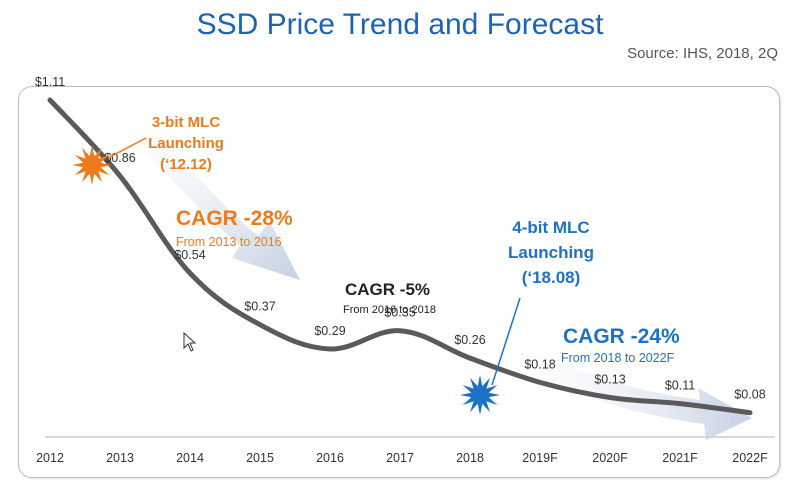 Image resolution: width=800 pixels, height=487 pixels. I want to click on data-label-2022F: $0.08, so click(749, 395).